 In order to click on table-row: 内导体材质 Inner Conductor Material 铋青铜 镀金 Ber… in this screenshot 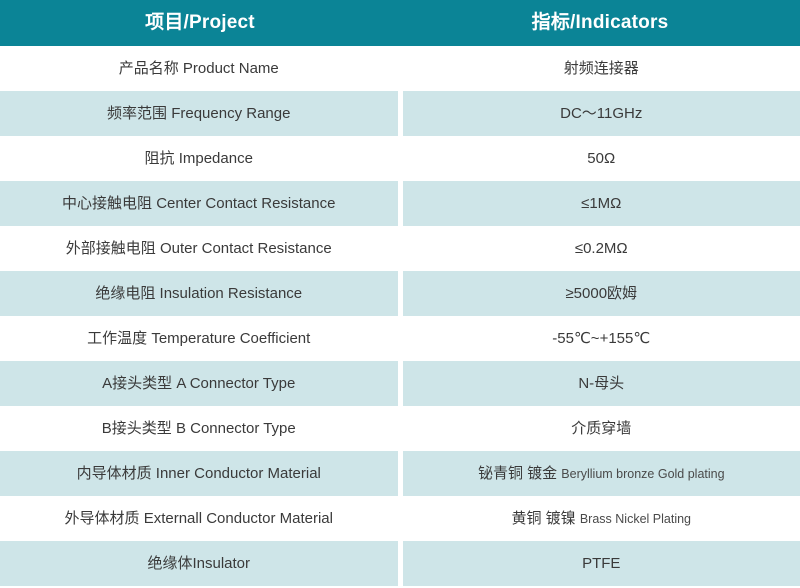, I will do `click(400, 473)`.